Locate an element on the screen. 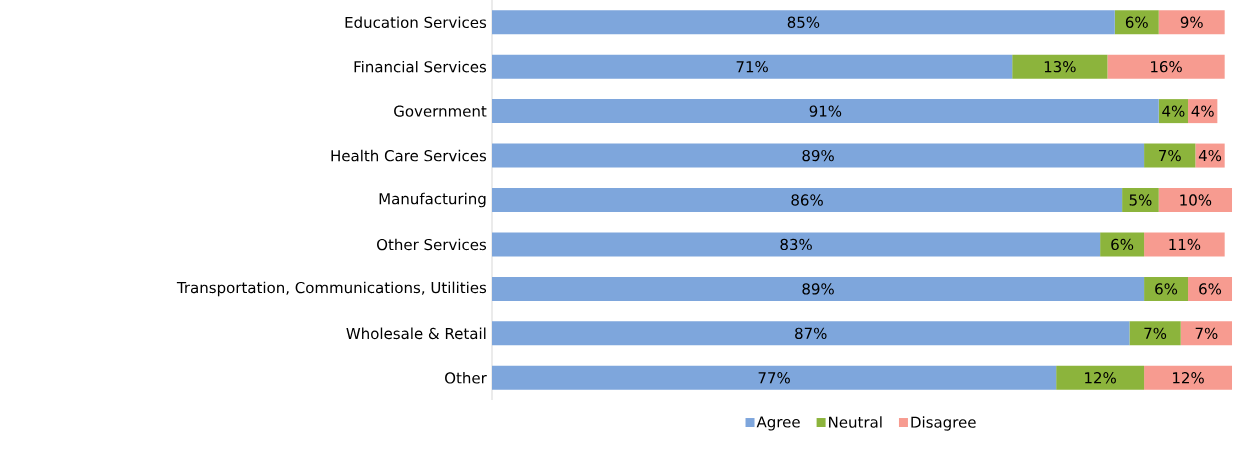 This screenshot has width=1244, height=453. y-tick-label: Financial Services is located at coordinates (420, 66).